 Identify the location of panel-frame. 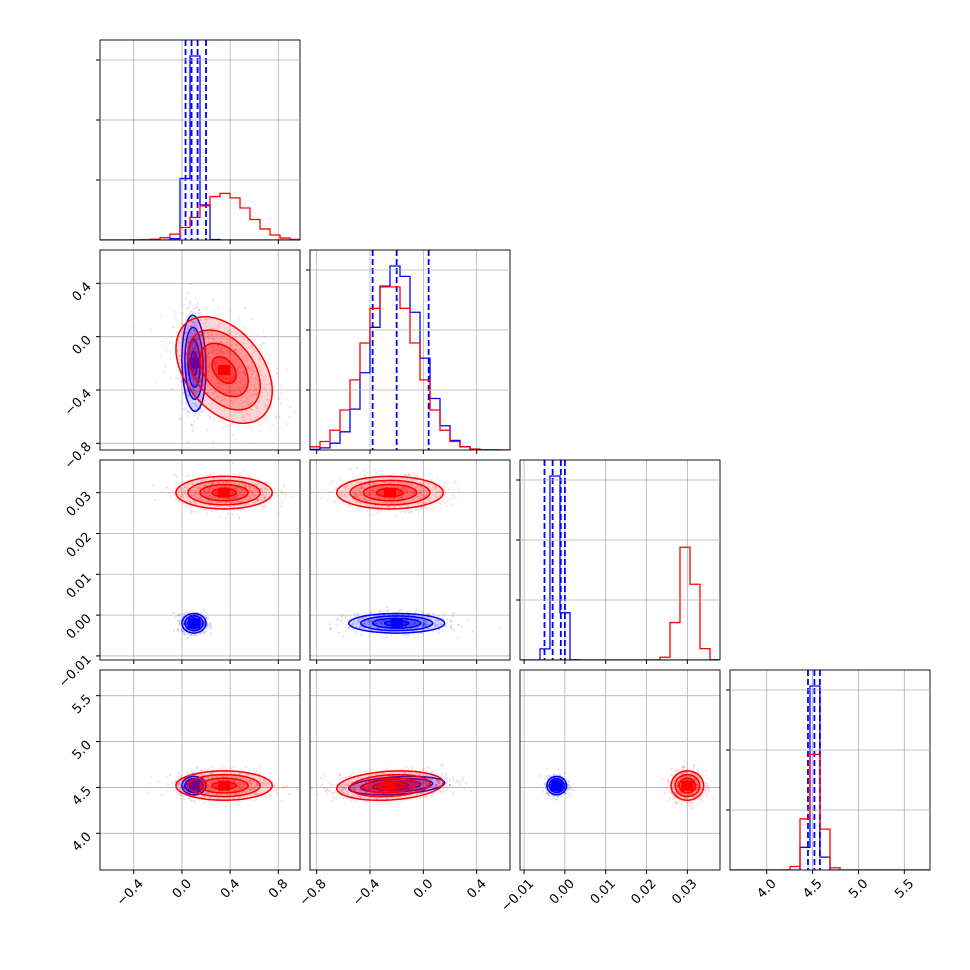
(410, 350).